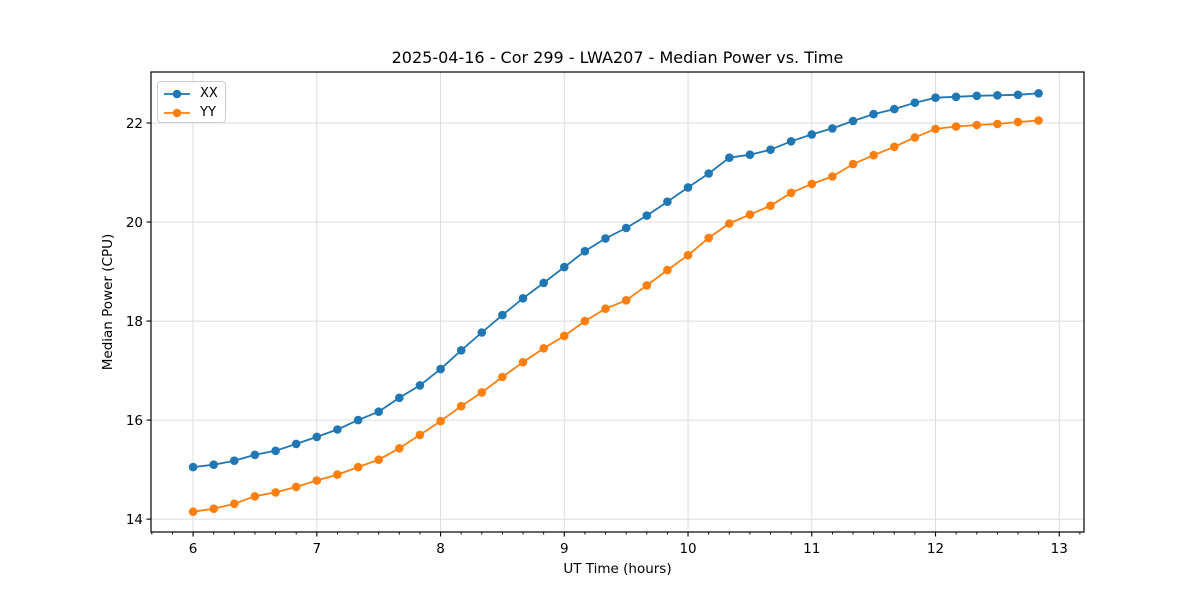 Image resolution: width=1200 pixels, height=600 pixels. I want to click on y-tick-label: 18, so click(134, 322).